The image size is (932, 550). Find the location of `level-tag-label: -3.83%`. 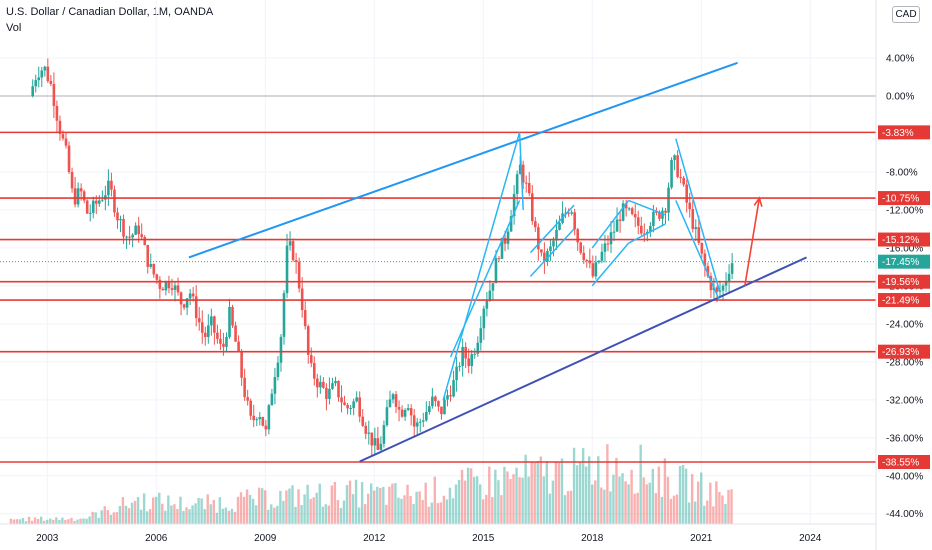

level-tag-label: -3.83% is located at coordinates (898, 133).